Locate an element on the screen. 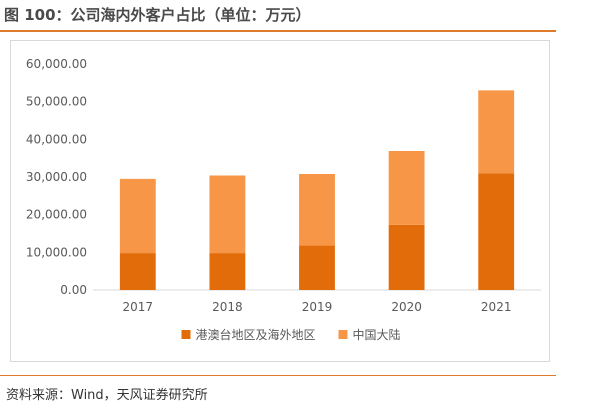  source-note: 资料来源：Wind，天风证券研究所 is located at coordinates (107, 395).